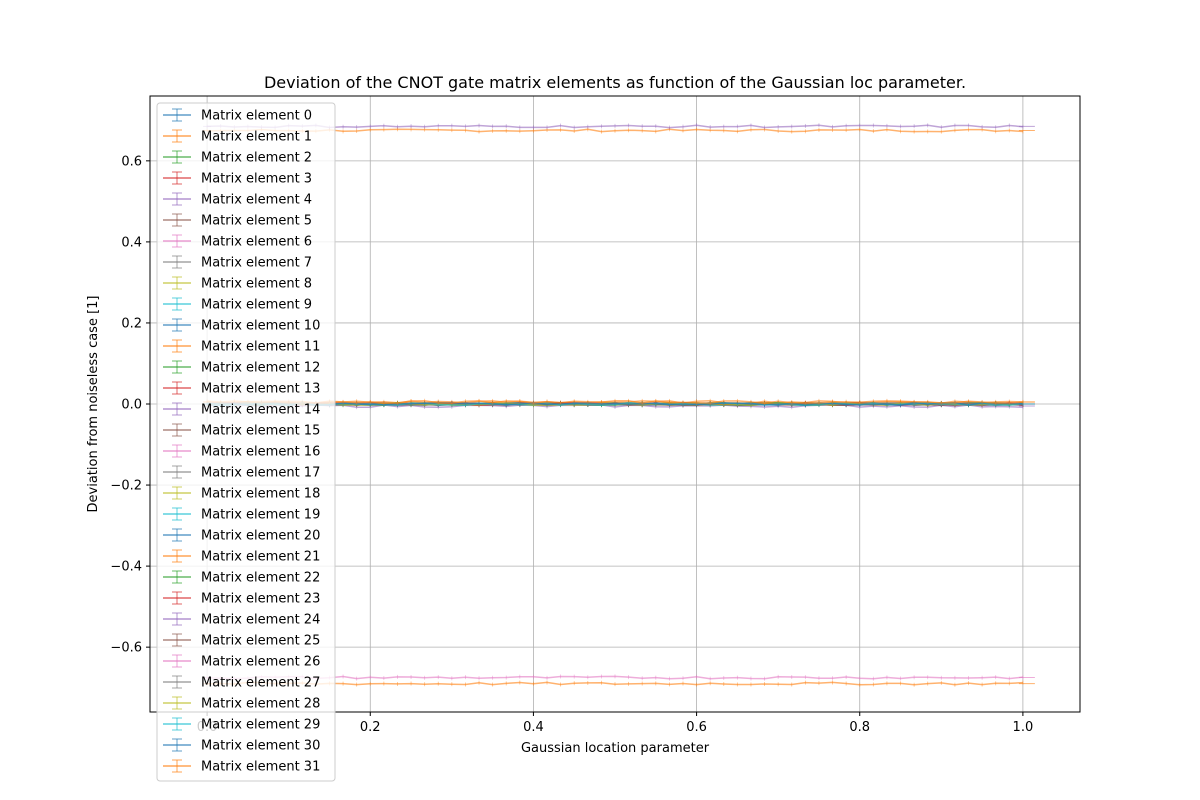 The width and height of the screenshot is (1200, 800). What do you see at coordinates (256, 242) in the screenshot?
I see `legend-label: Matrix element 6` at bounding box center [256, 242].